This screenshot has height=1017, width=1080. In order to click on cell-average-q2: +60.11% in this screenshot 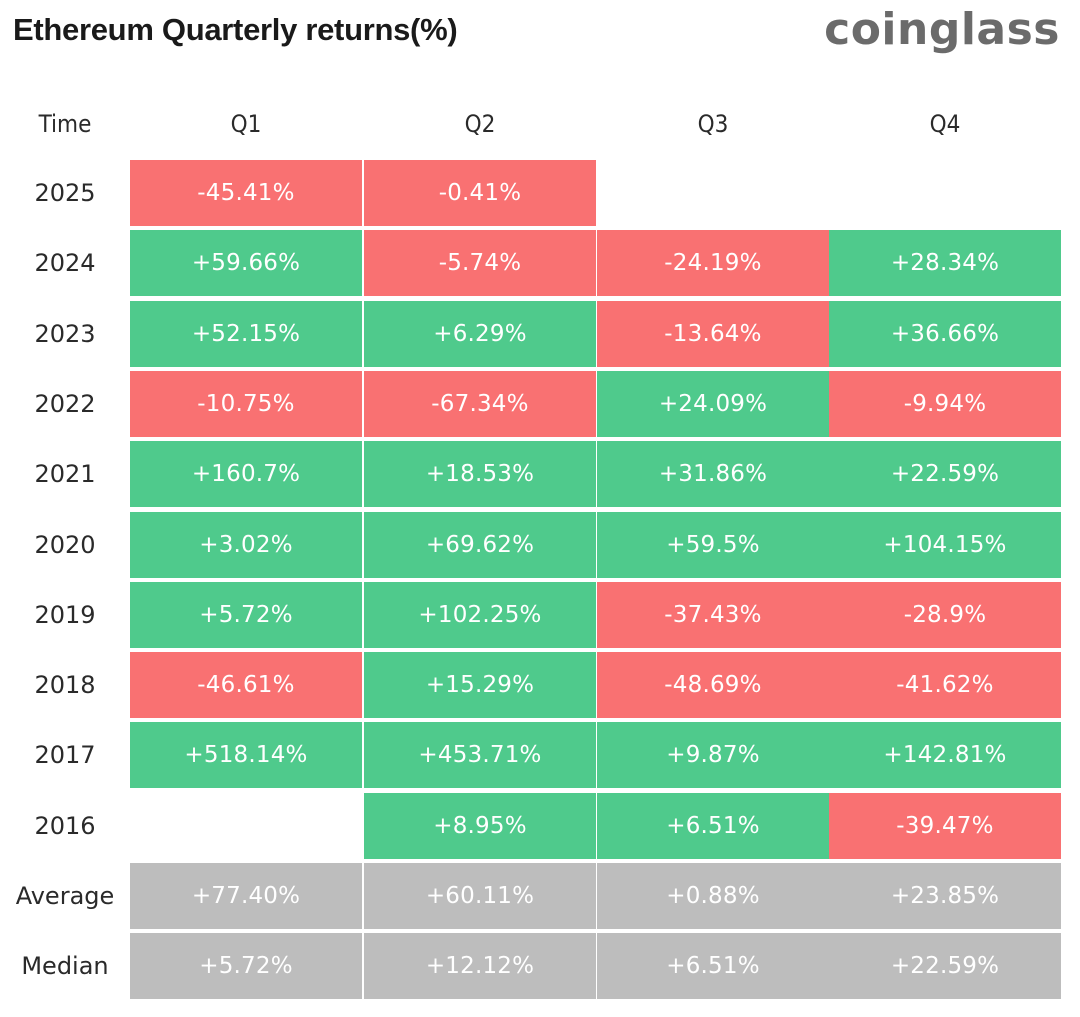, I will do `click(480, 896)`.